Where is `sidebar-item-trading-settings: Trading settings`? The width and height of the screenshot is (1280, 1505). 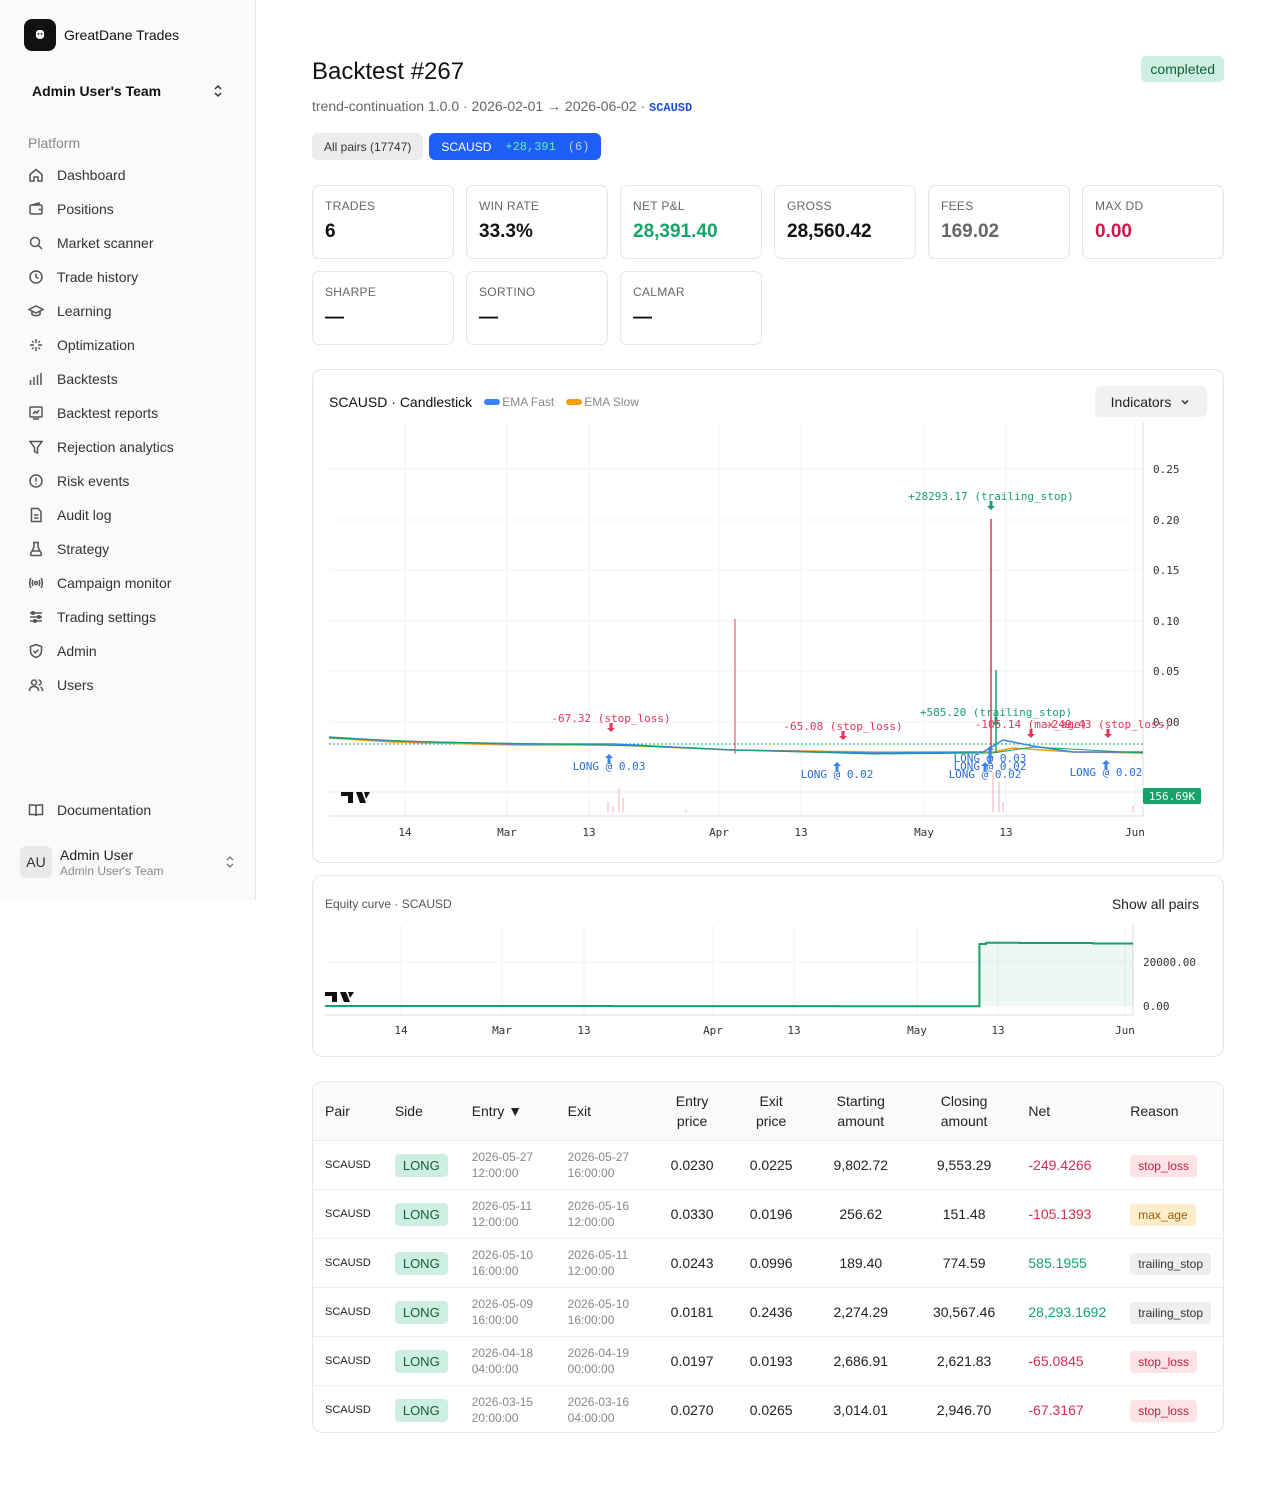 sidebar-item-trading-settings: Trading settings is located at coordinates (92, 617).